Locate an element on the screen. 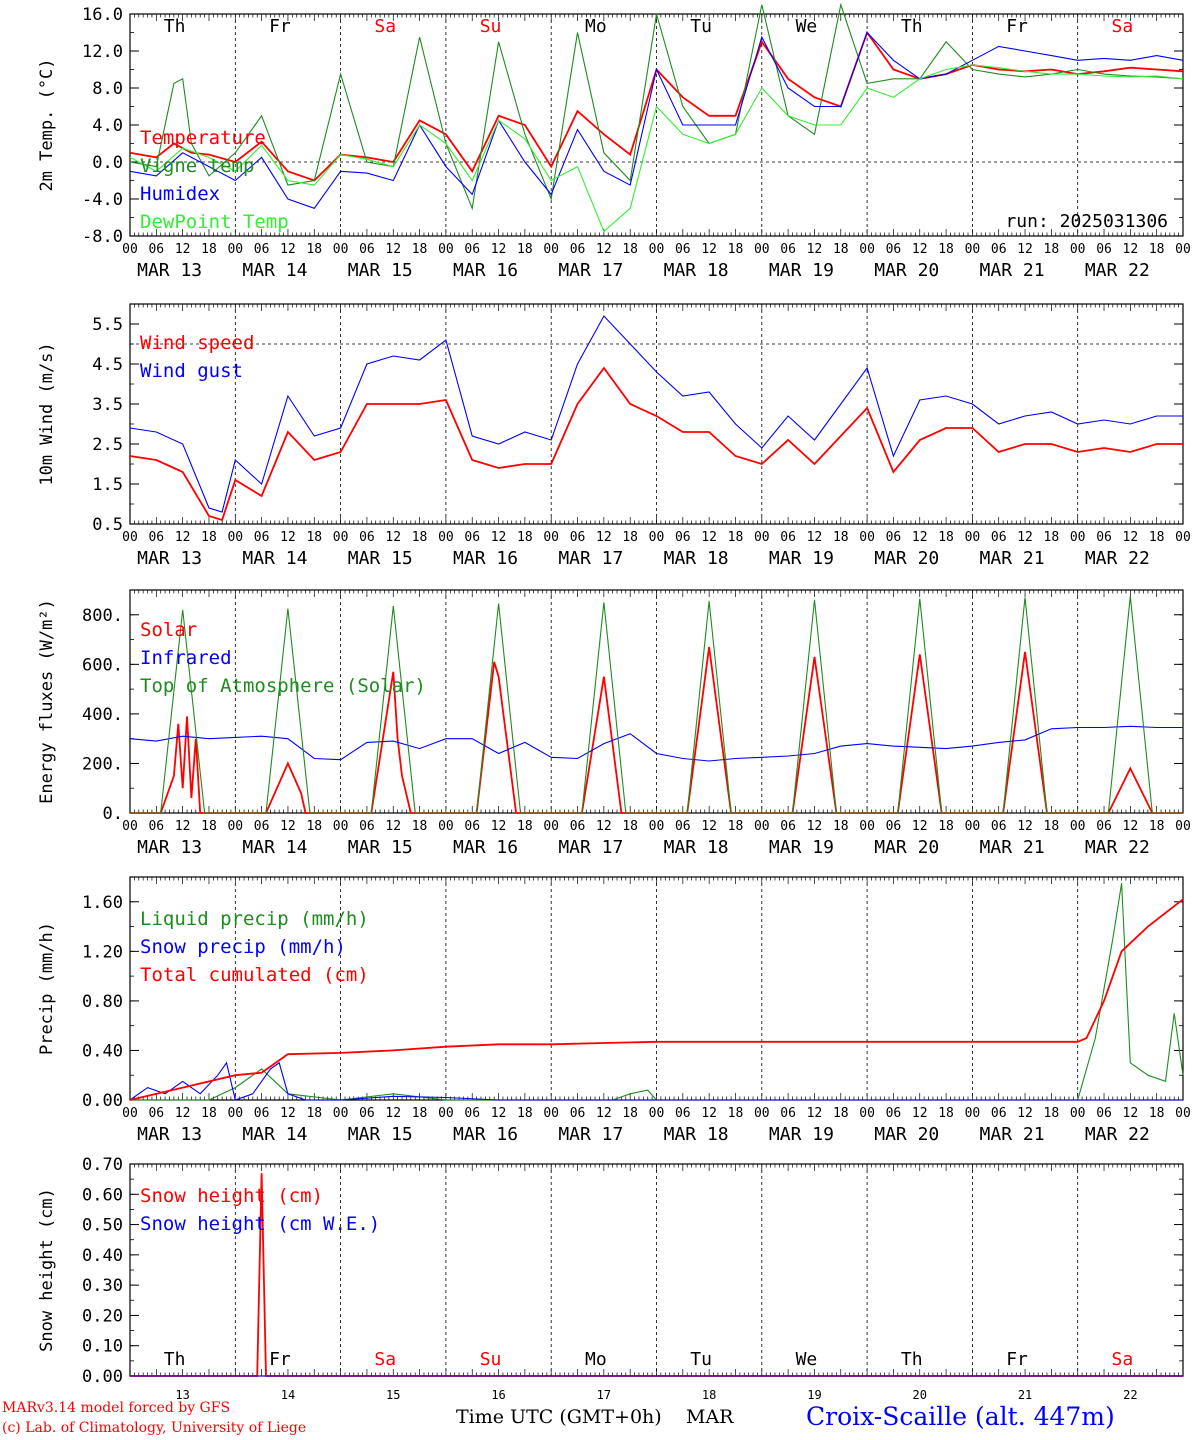 The height and width of the screenshot is (1440, 1194). y-tick-label: 5.5 is located at coordinates (107, 325).